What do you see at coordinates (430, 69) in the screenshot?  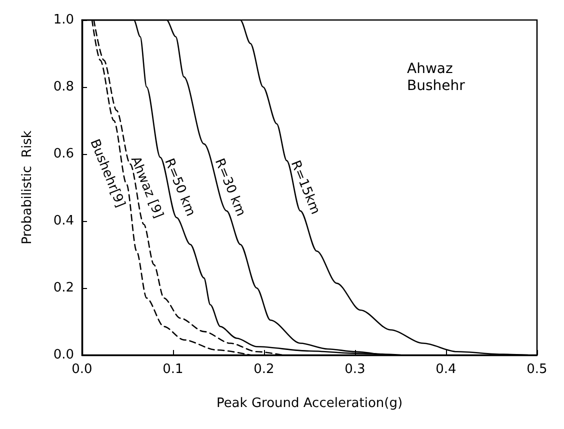 I see `annotation: Ahwaz` at bounding box center [430, 69].